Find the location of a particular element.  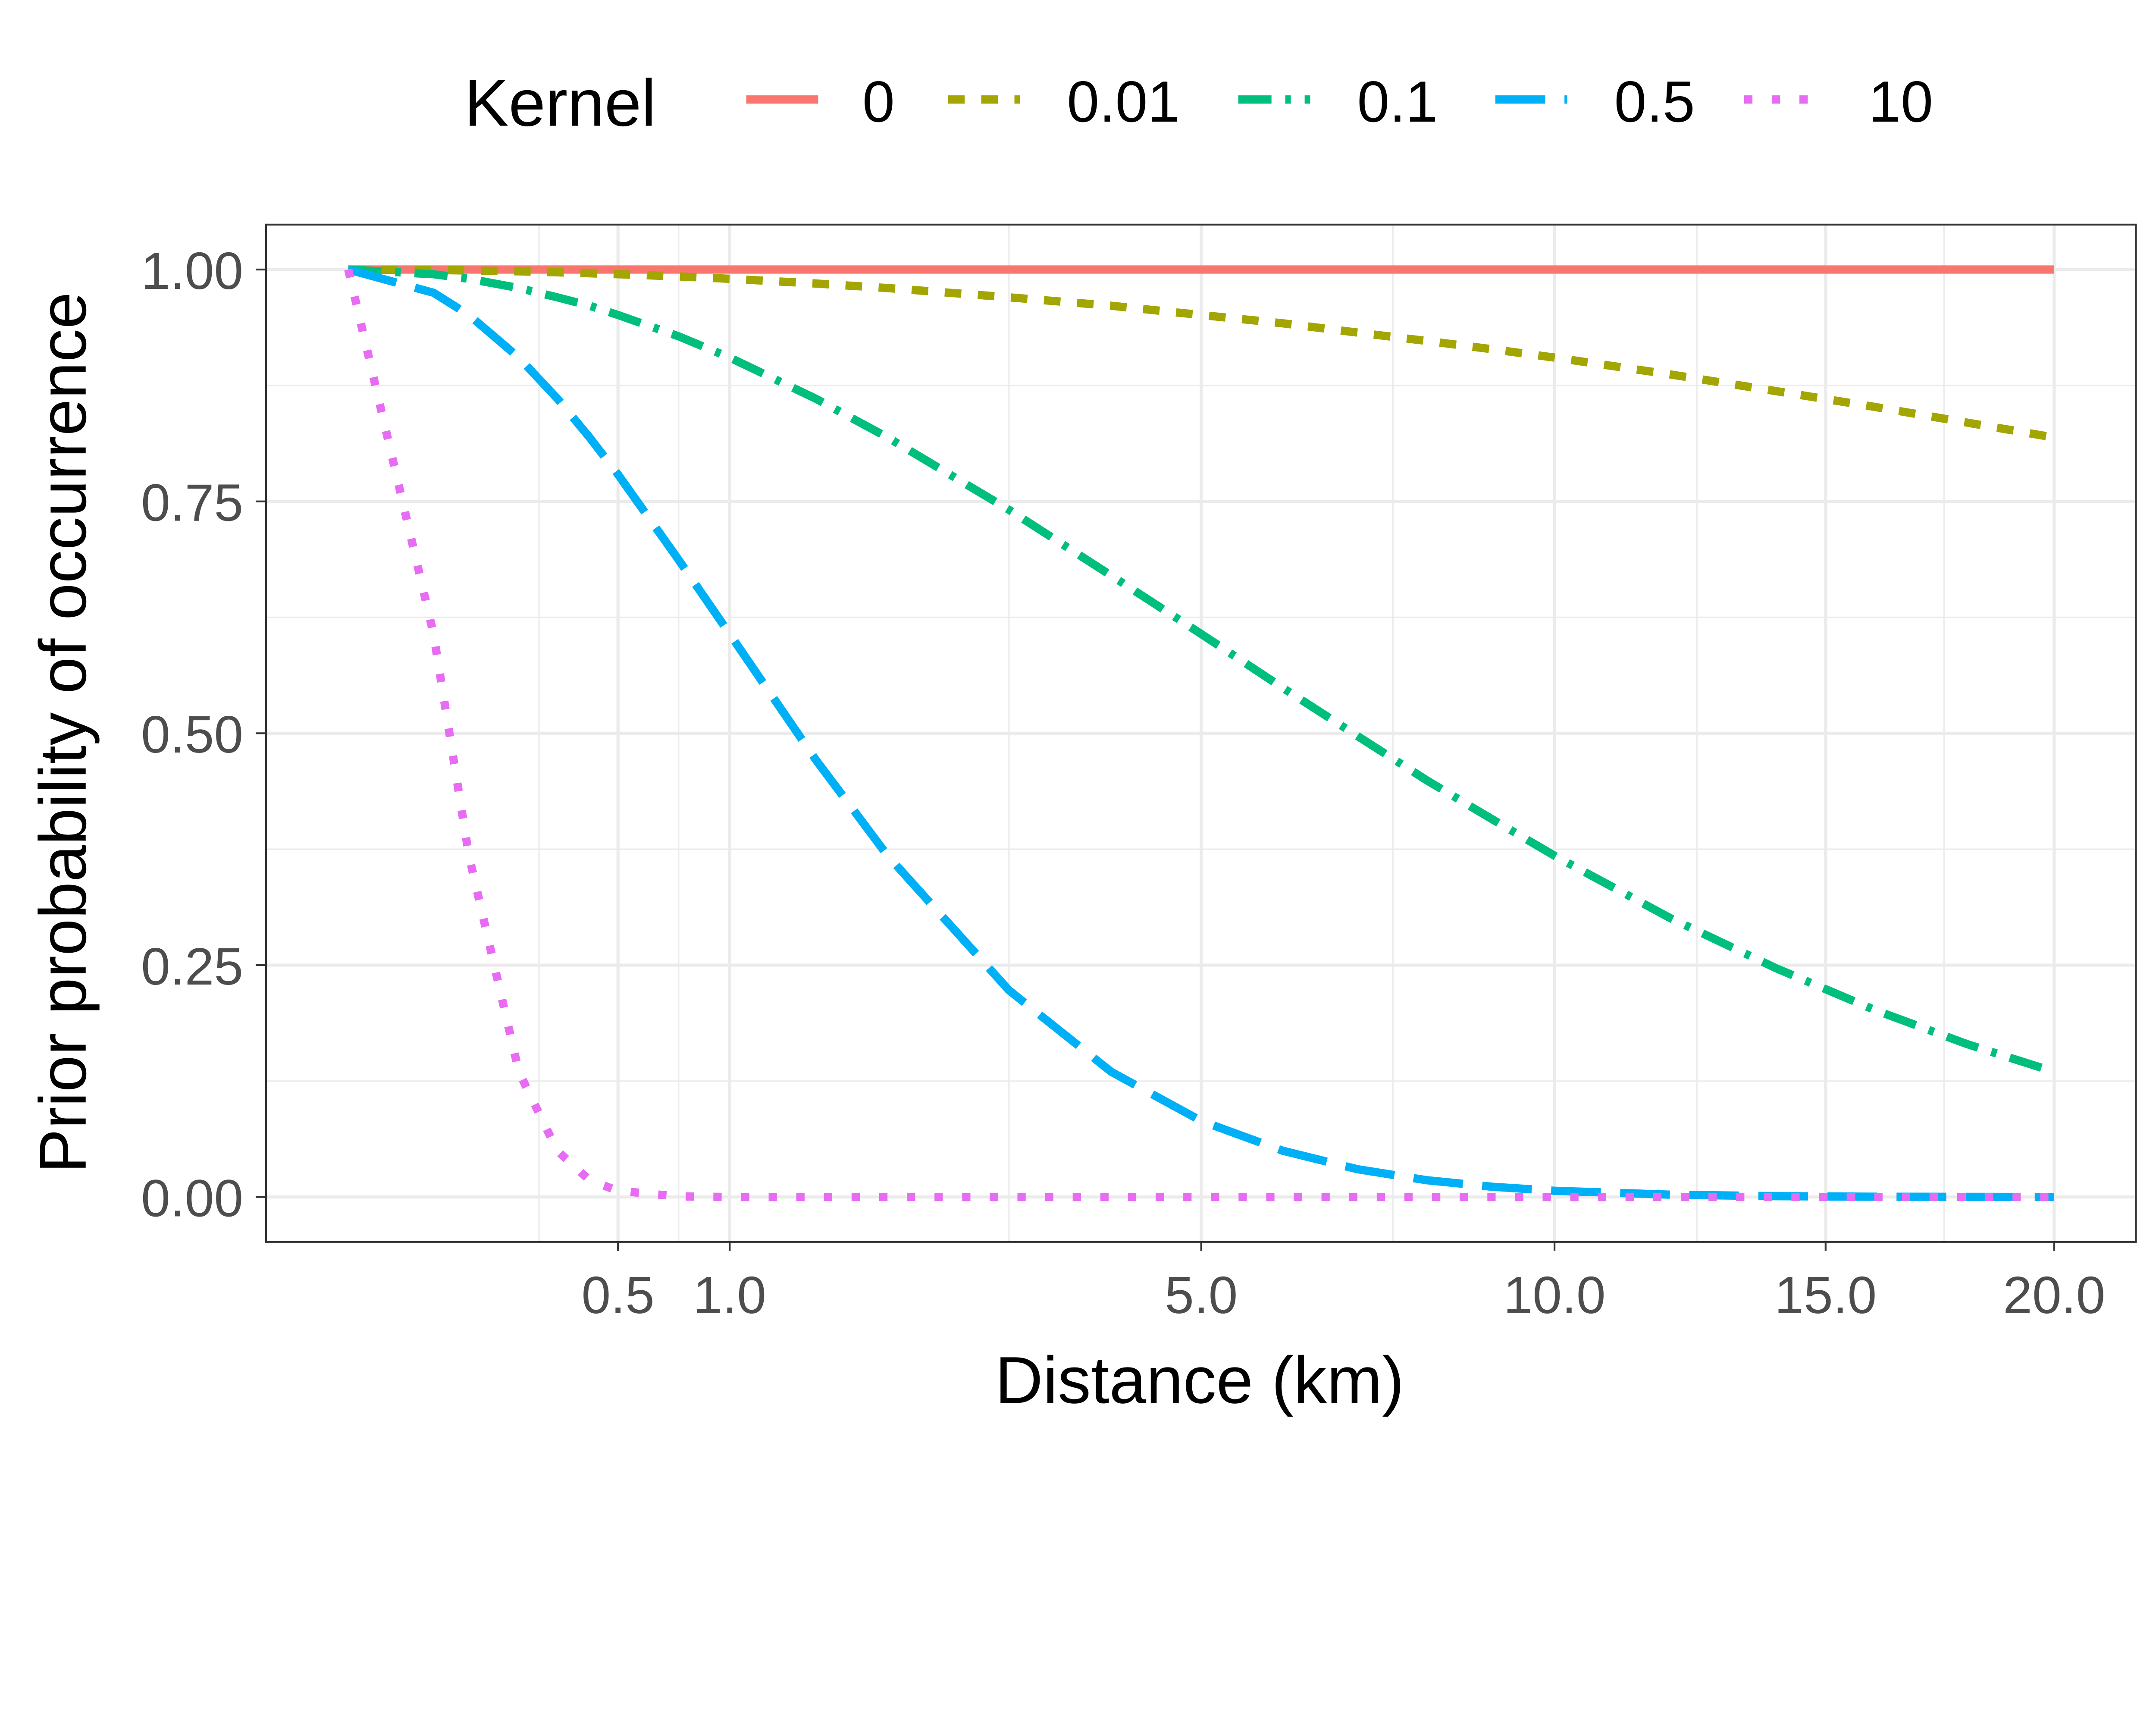

legend-label: 10 is located at coordinates (1900, 102).